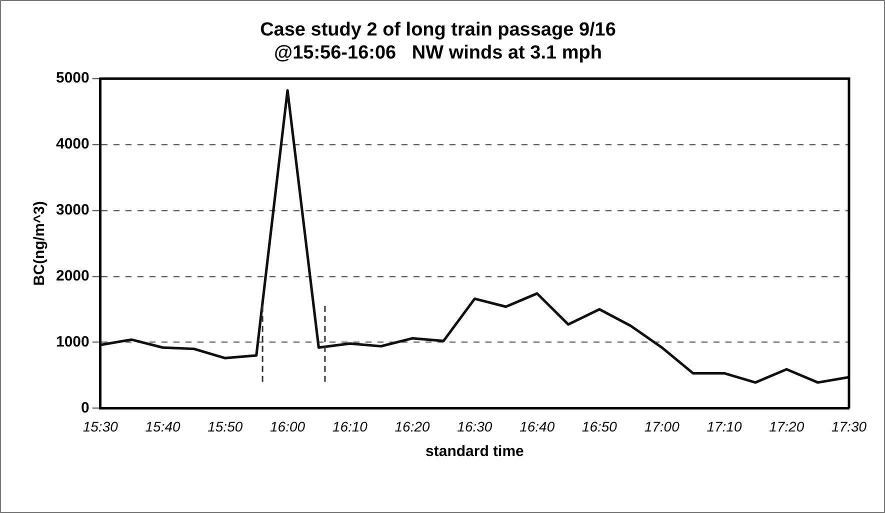 The height and width of the screenshot is (513, 885). Describe the element at coordinates (73, 341) in the screenshot. I see `y-tick-label: 1000` at that location.